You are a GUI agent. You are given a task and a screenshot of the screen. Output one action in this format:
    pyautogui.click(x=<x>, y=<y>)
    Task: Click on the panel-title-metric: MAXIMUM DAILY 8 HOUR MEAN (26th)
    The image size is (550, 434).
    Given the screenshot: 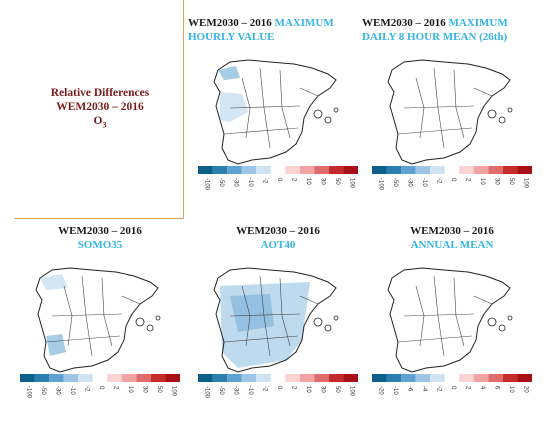 What is the action you would take?
    pyautogui.click(x=435, y=30)
    